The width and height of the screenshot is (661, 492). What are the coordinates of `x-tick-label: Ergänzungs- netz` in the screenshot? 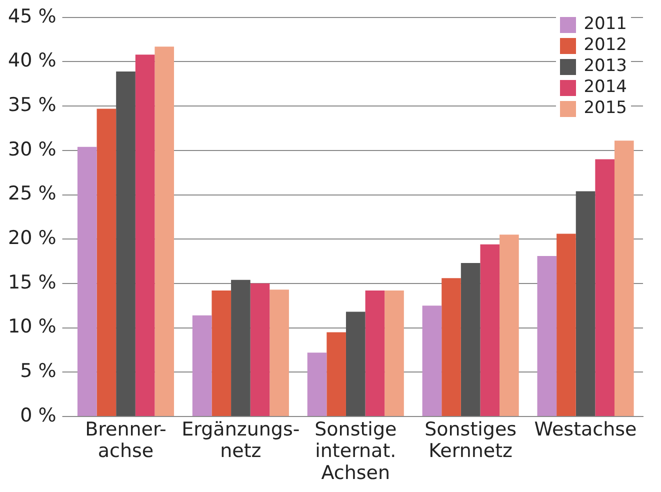 It's located at (241, 440).